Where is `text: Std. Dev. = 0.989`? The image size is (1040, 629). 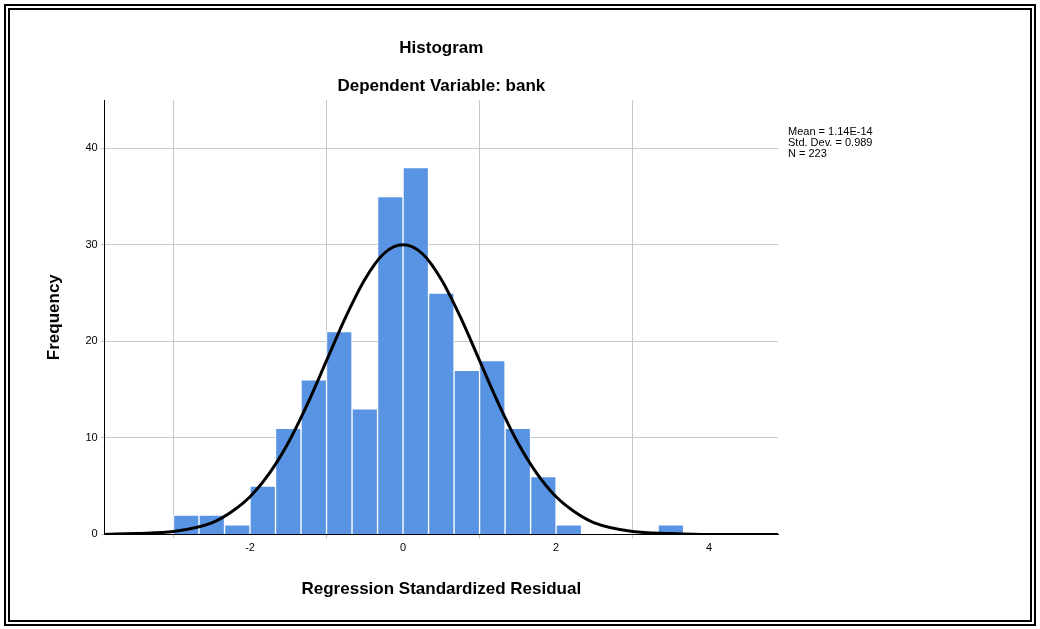 text: Std. Dev. = 0.989 is located at coordinates (830, 142).